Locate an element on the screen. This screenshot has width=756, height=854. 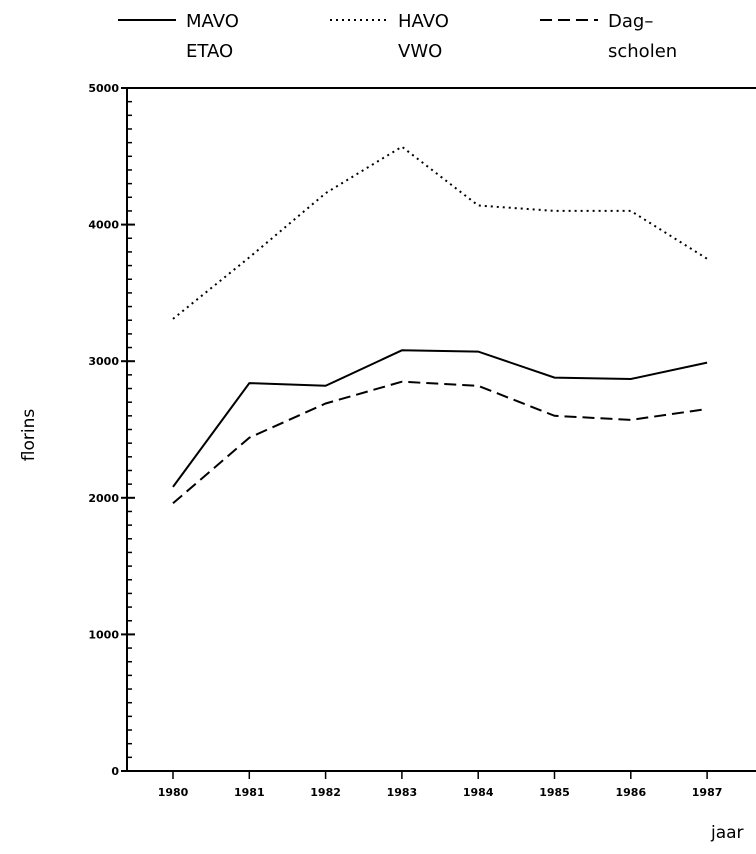
x-tick-label: 1983 is located at coordinates (402, 792).